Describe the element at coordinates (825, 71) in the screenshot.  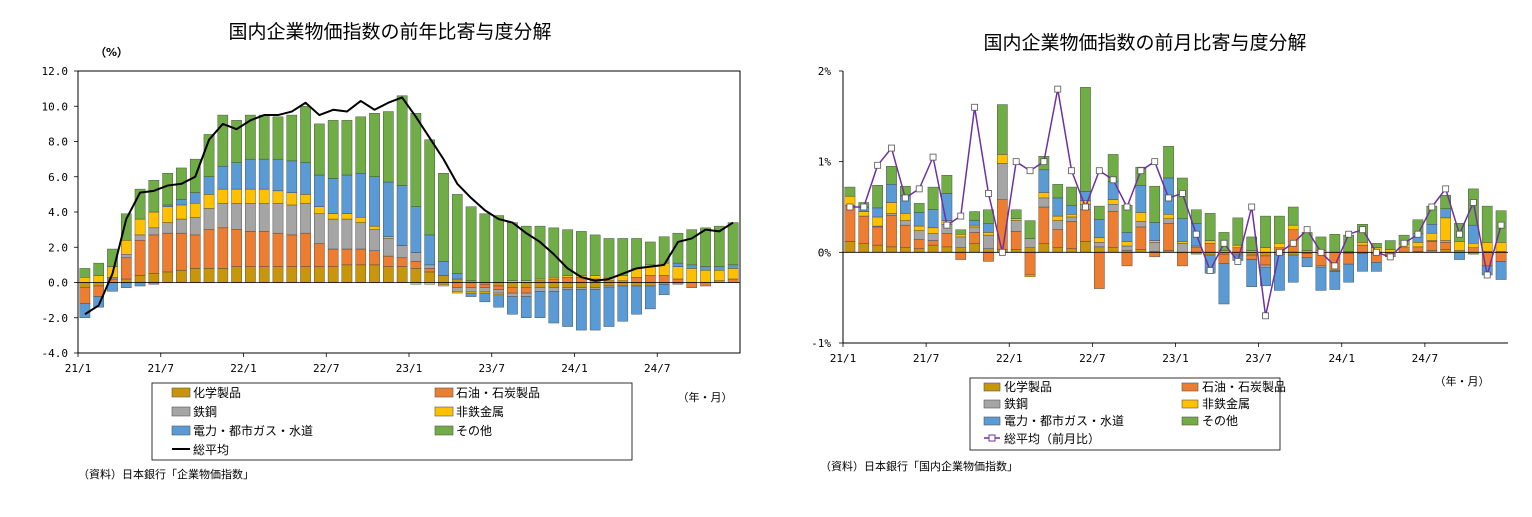
I see `r-y-tick-label: 2%` at that location.